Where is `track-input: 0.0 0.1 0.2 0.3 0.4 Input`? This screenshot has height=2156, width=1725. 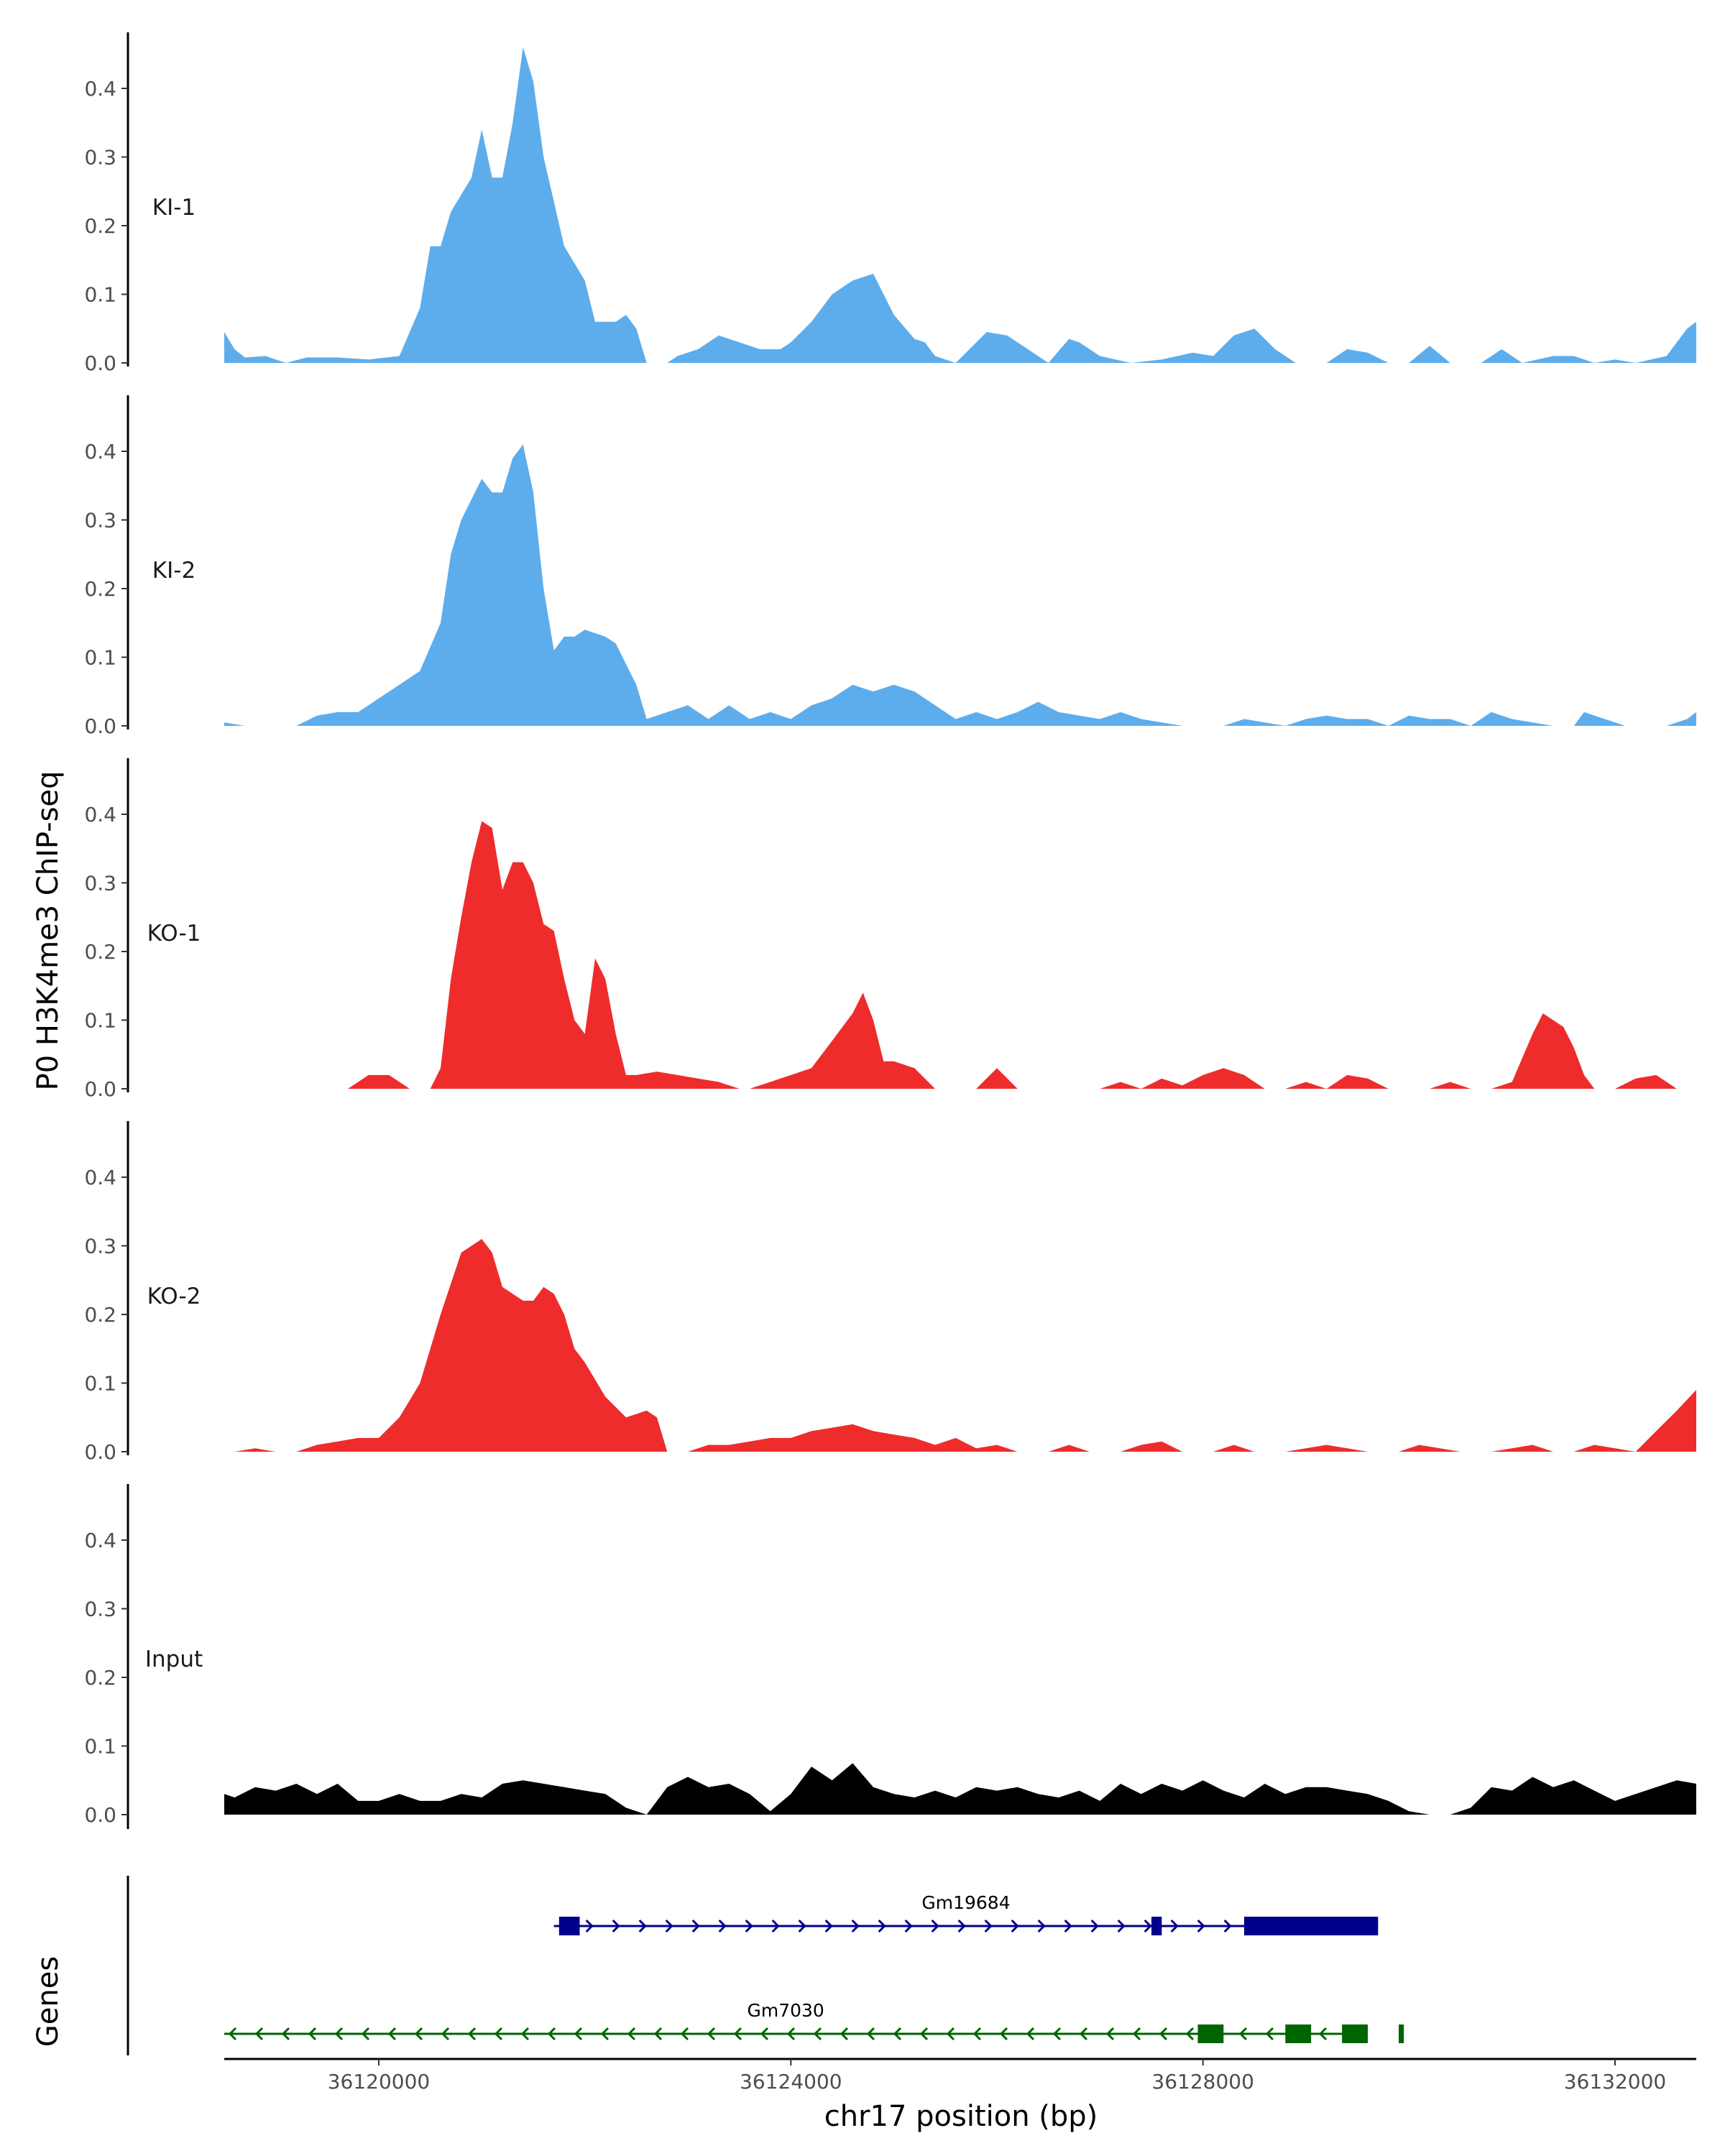 track-input: 0.0 0.1 0.2 0.3 0.4 Input is located at coordinates (890, 1657).